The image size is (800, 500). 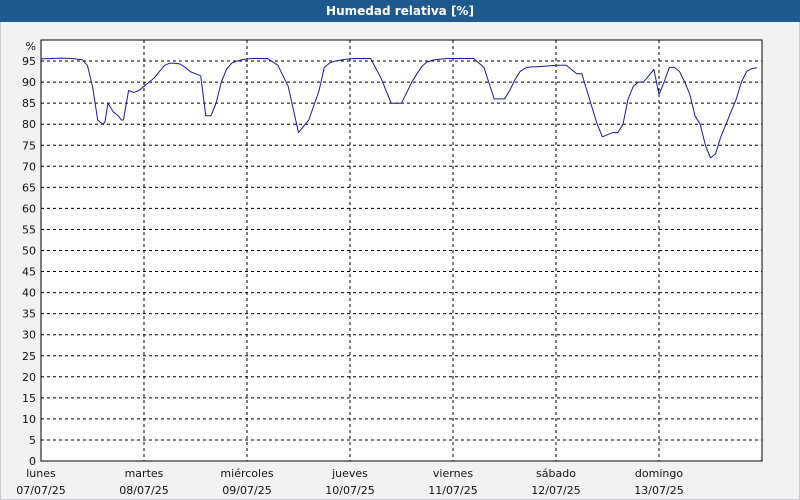 I want to click on y-tick-label: 40, so click(x=29, y=293).